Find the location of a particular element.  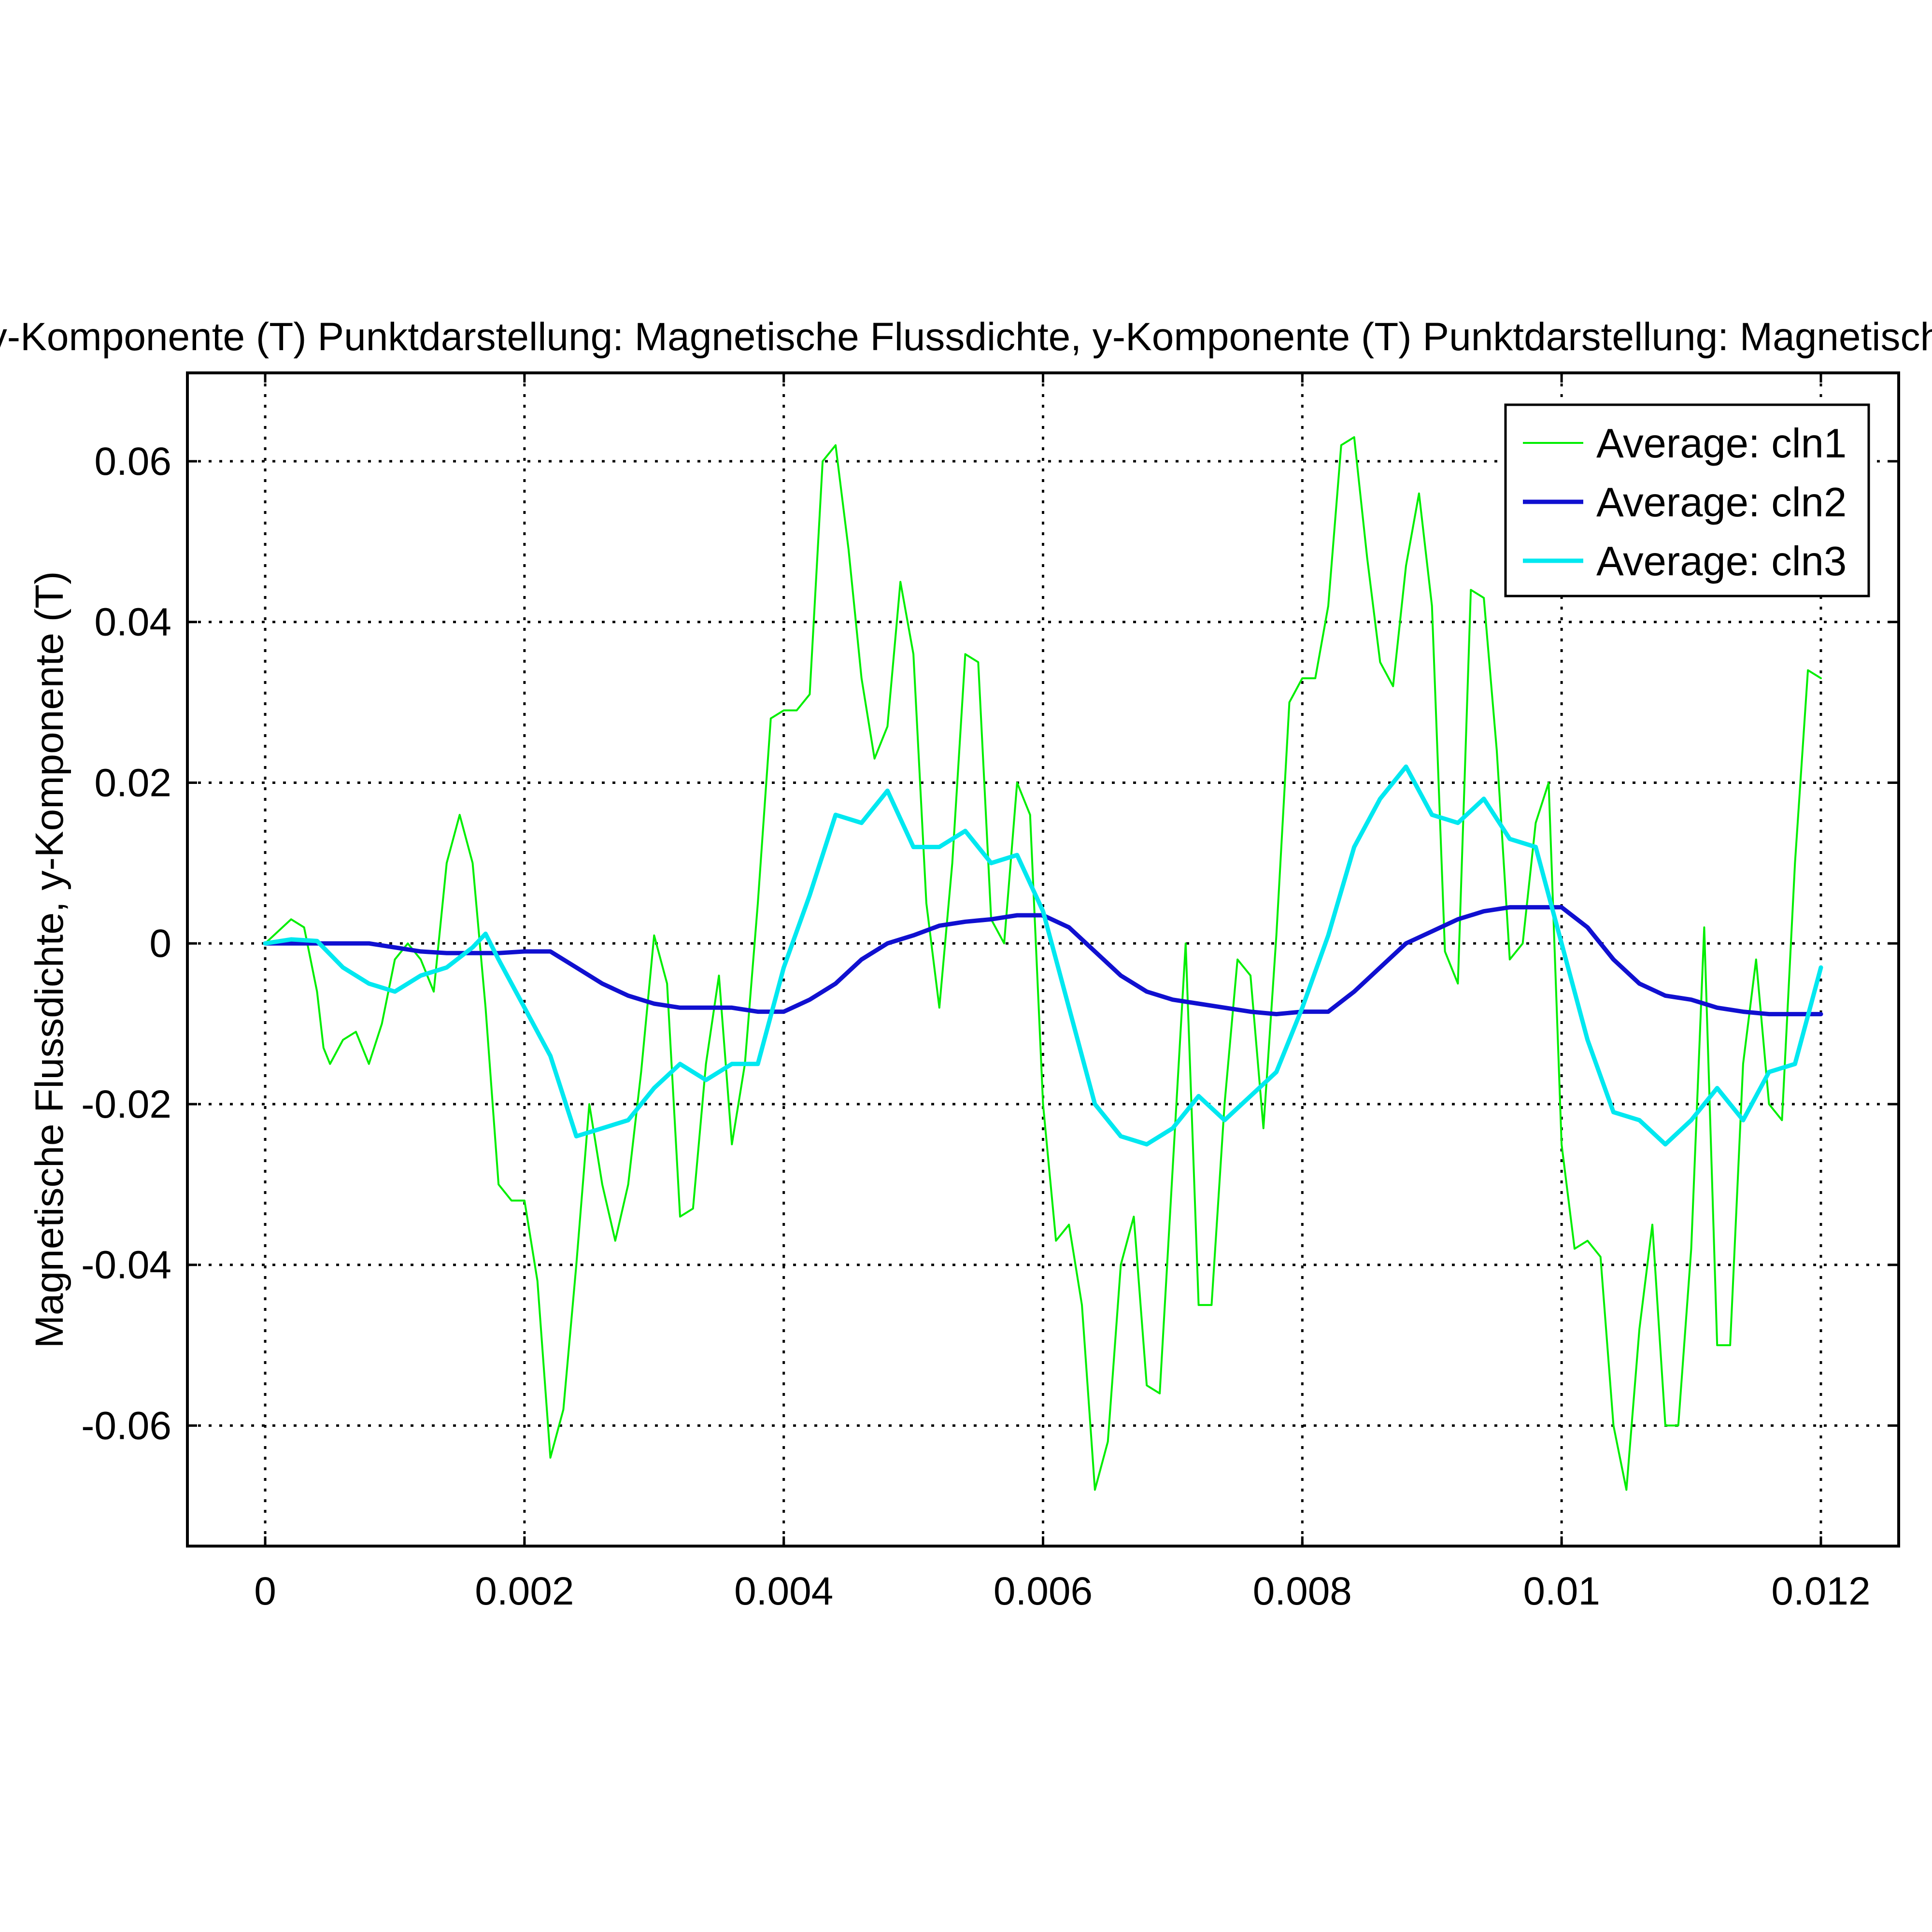

x-tick-label: 0.008 is located at coordinates (1302, 1591).